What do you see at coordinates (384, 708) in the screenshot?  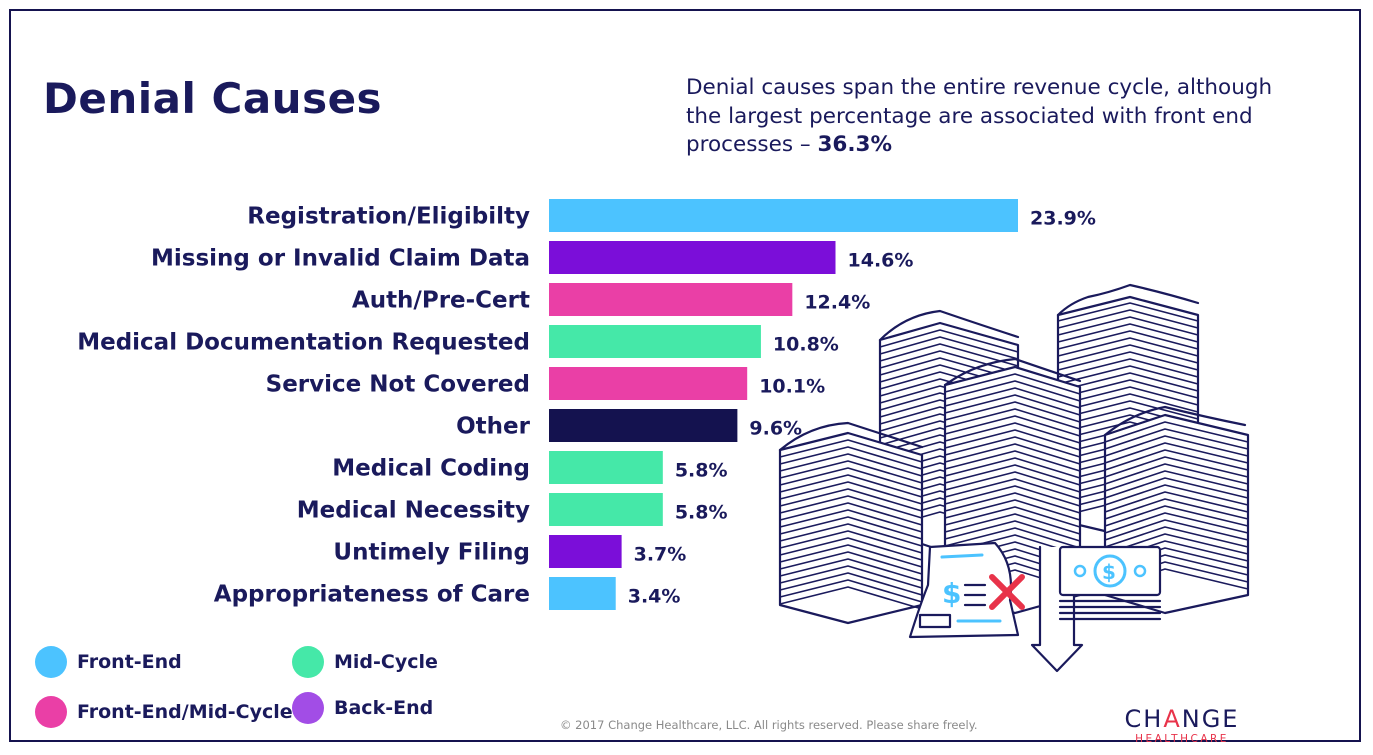 I see `legend-label: Back-End` at bounding box center [384, 708].